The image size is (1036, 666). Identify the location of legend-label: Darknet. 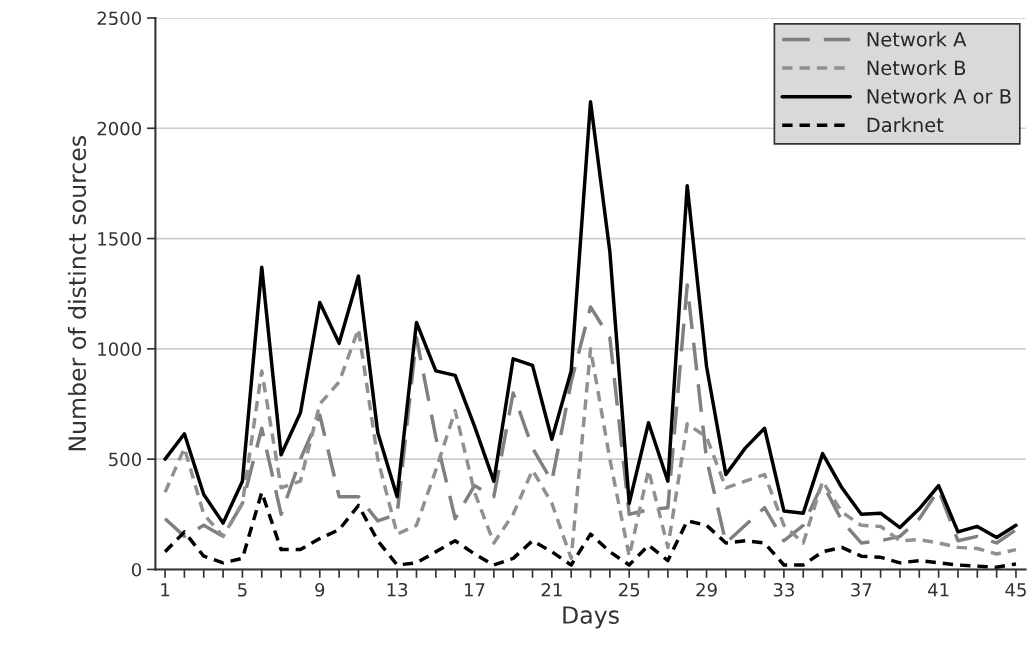
(905, 125).